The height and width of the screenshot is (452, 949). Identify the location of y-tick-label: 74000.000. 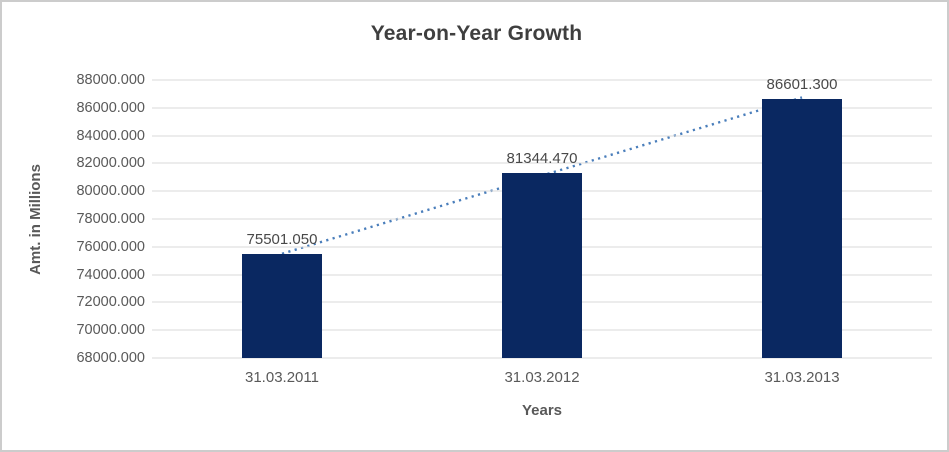
(110, 274).